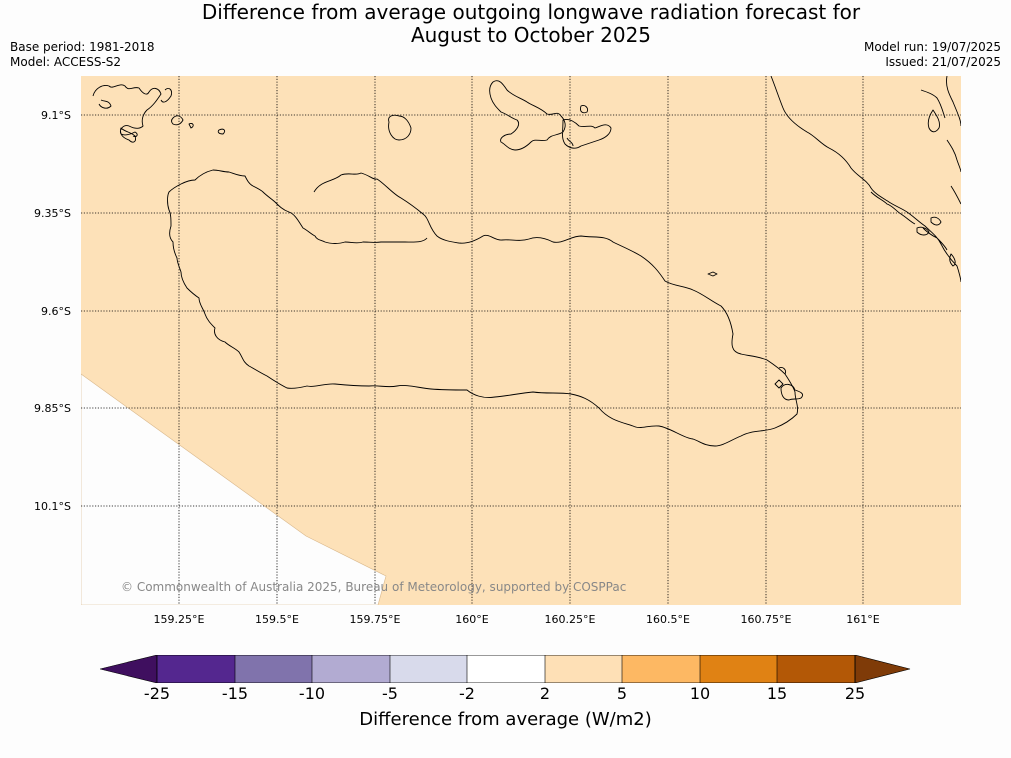  Describe the element at coordinates (157, 693) in the screenshot. I see `colorbar-tick: -25` at that location.